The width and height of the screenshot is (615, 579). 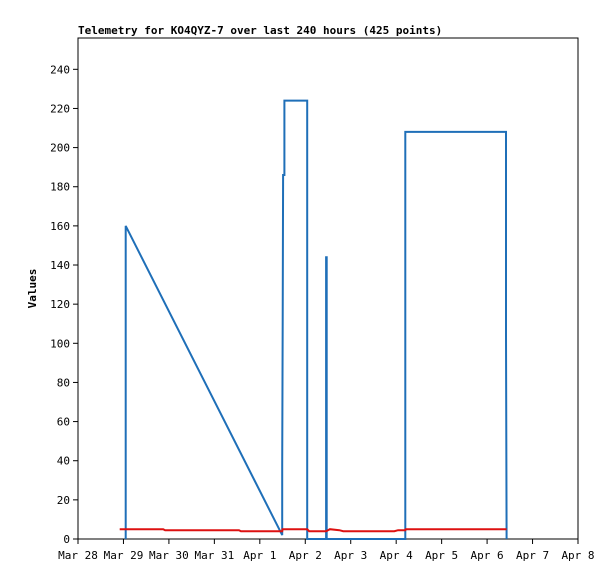 I want to click on y-axis-label: Values, so click(x=32, y=289).